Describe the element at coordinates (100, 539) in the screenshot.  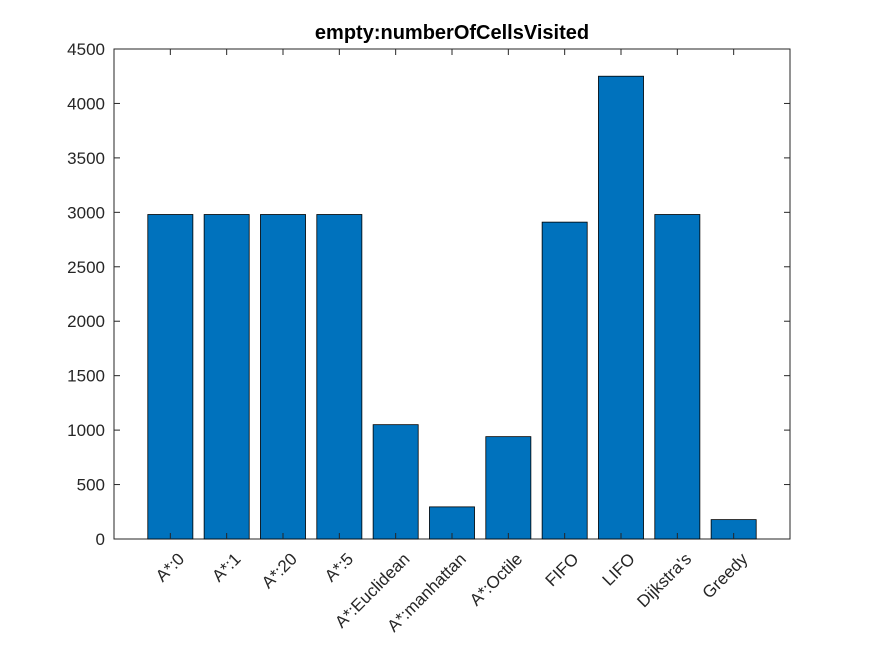
I see `y-tick-label: 0` at that location.